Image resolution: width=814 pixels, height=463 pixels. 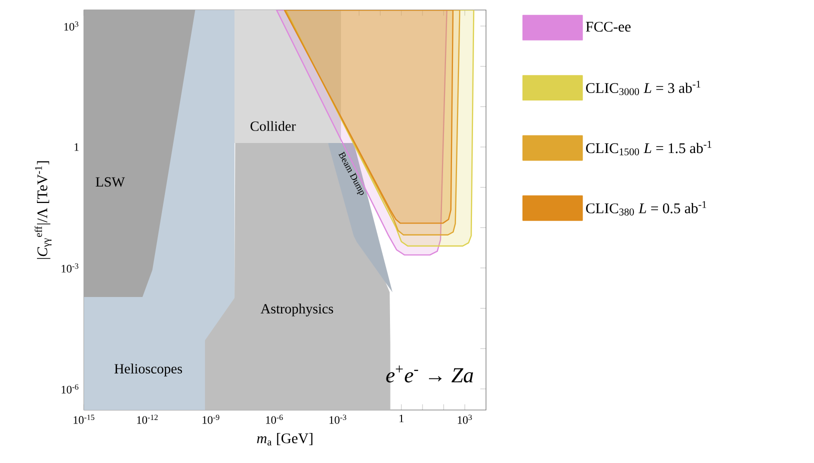 What do you see at coordinates (338, 419) in the screenshot?
I see `x-tick-label: 10$^{-3}$` at bounding box center [338, 419].